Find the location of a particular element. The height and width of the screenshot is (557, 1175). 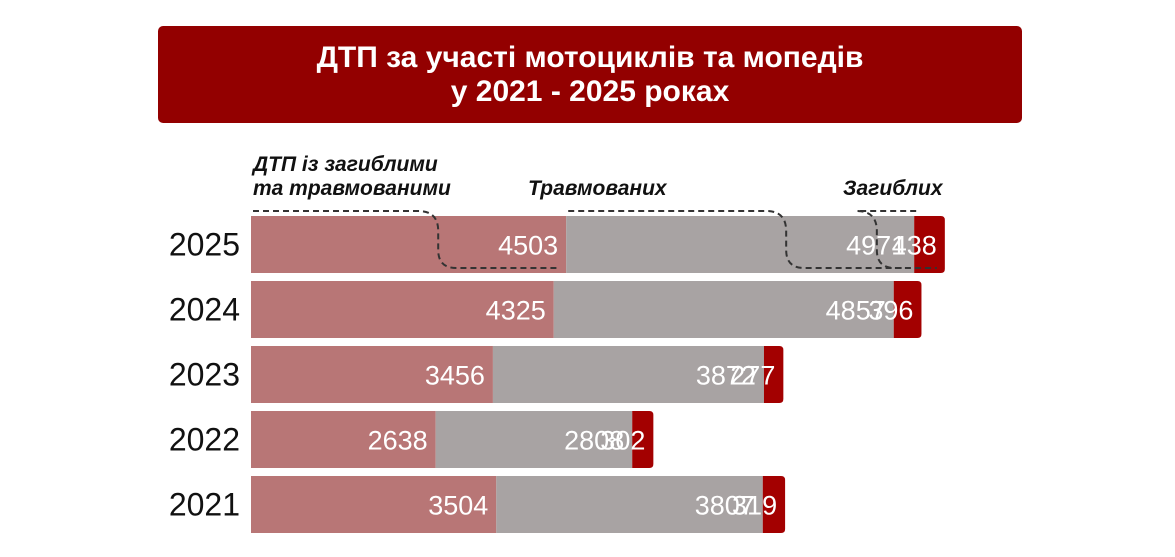

value-label-2022-series-0: 2638 is located at coordinates (398, 441).